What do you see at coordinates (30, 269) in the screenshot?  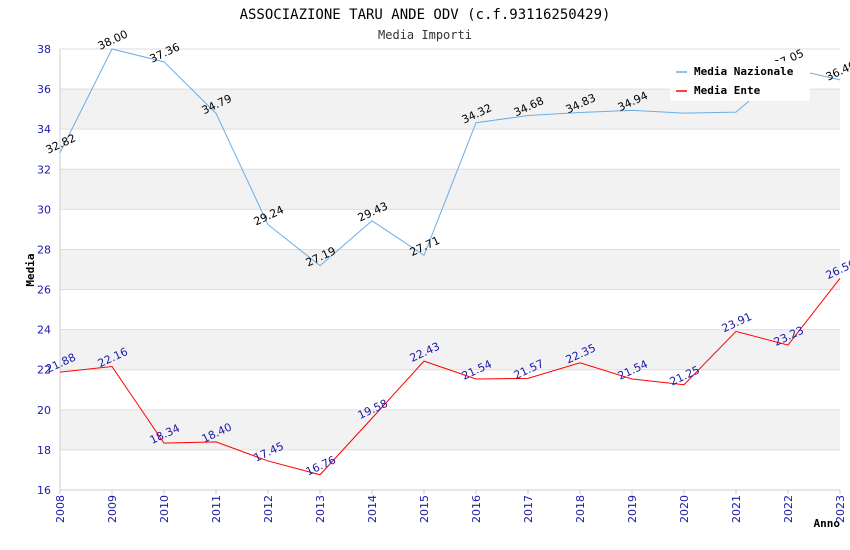 I see `y-axis-label: Media` at bounding box center [30, 269].